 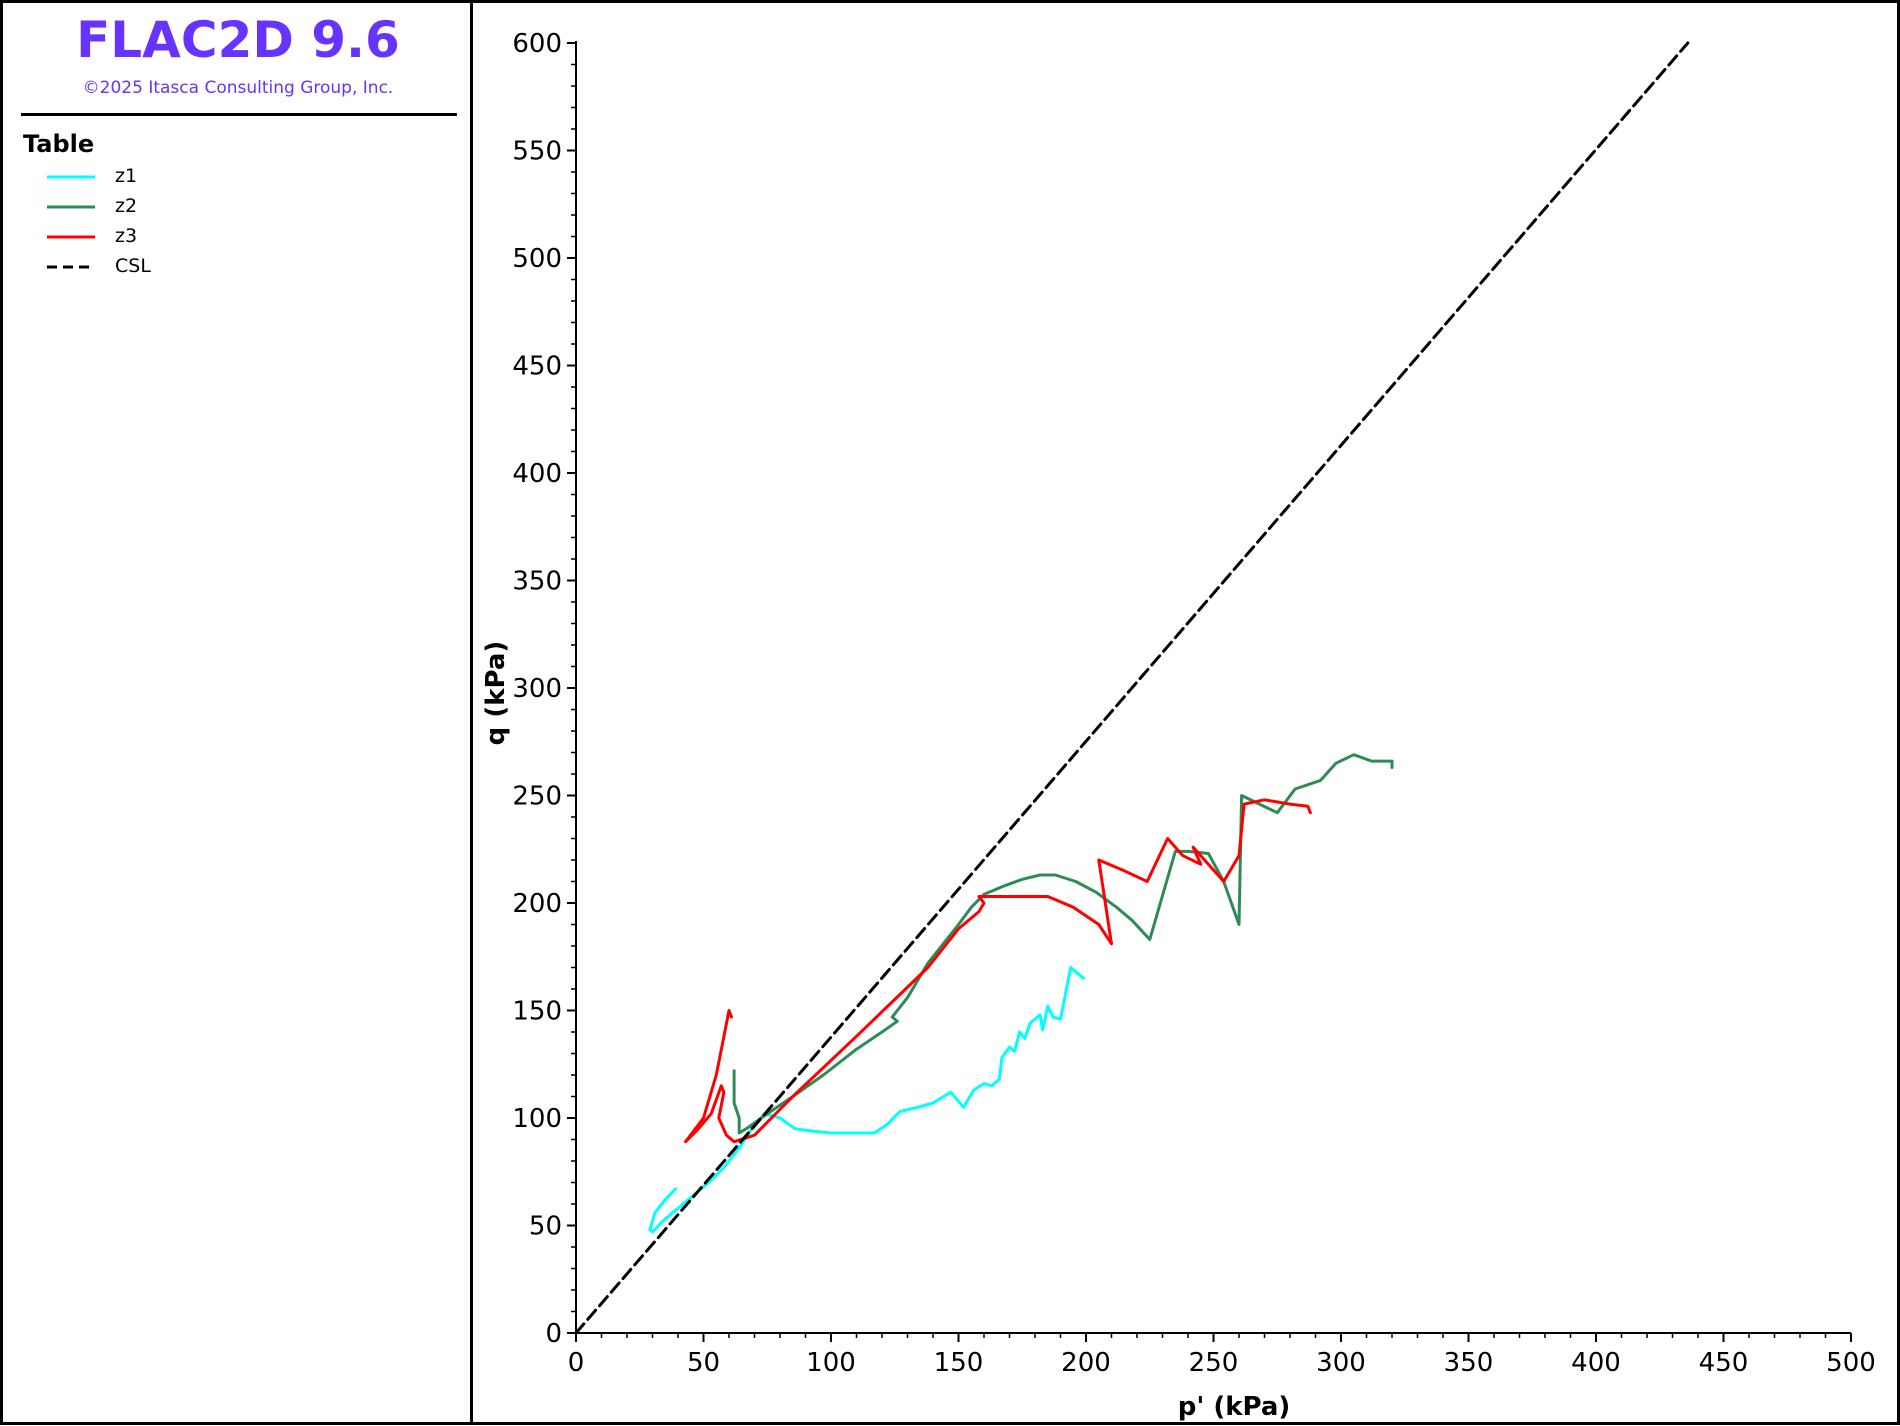 I want to click on app-title: FLAC2D 9.6, so click(x=238, y=40).